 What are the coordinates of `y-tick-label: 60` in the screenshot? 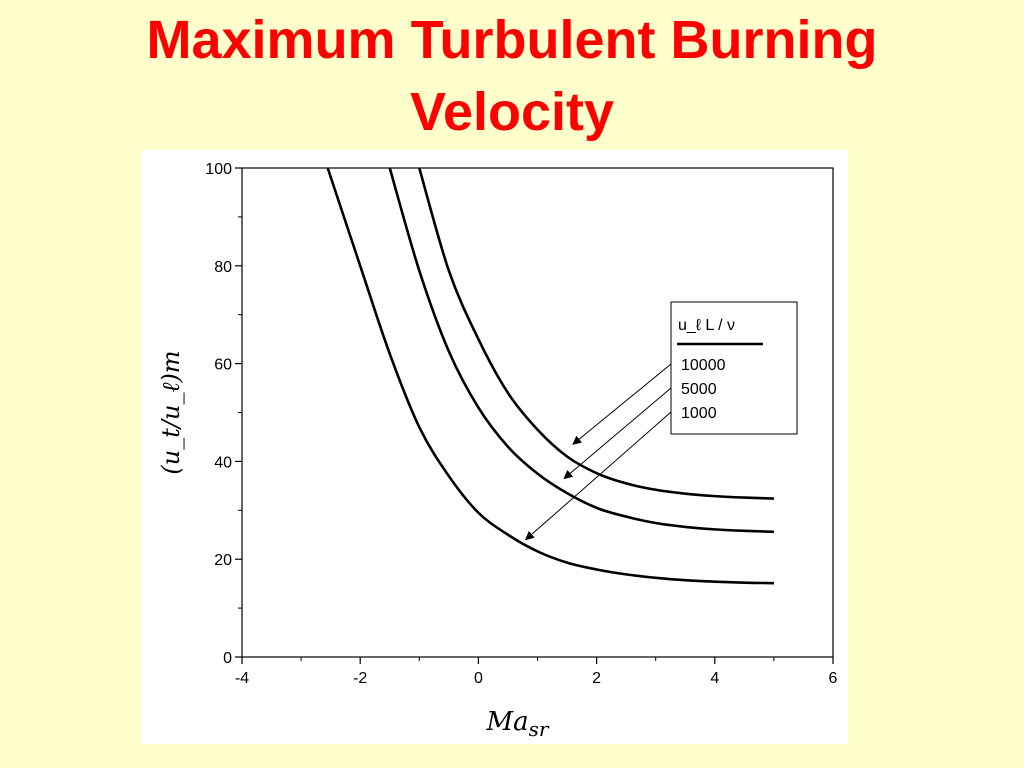 It's located at (223, 365).